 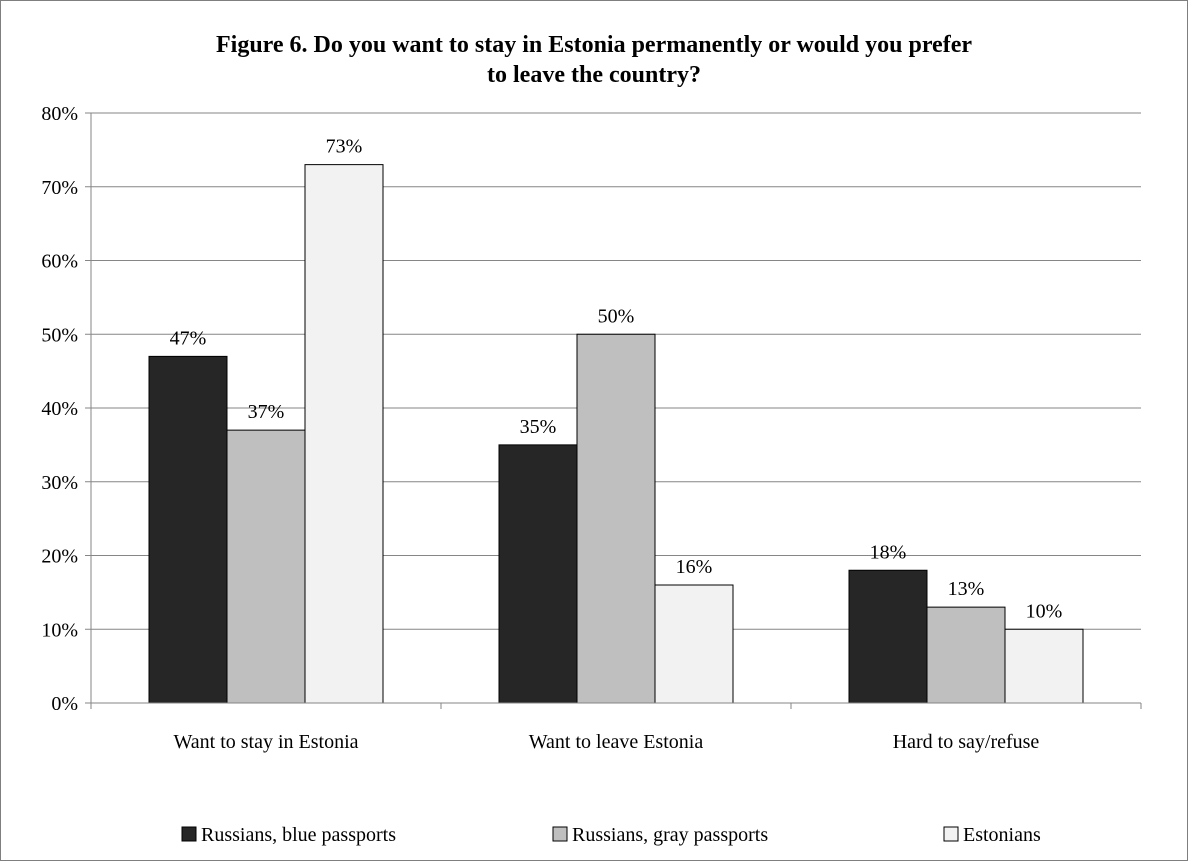 What do you see at coordinates (59, 630) in the screenshot?
I see `y-tick-label: 10%` at bounding box center [59, 630].